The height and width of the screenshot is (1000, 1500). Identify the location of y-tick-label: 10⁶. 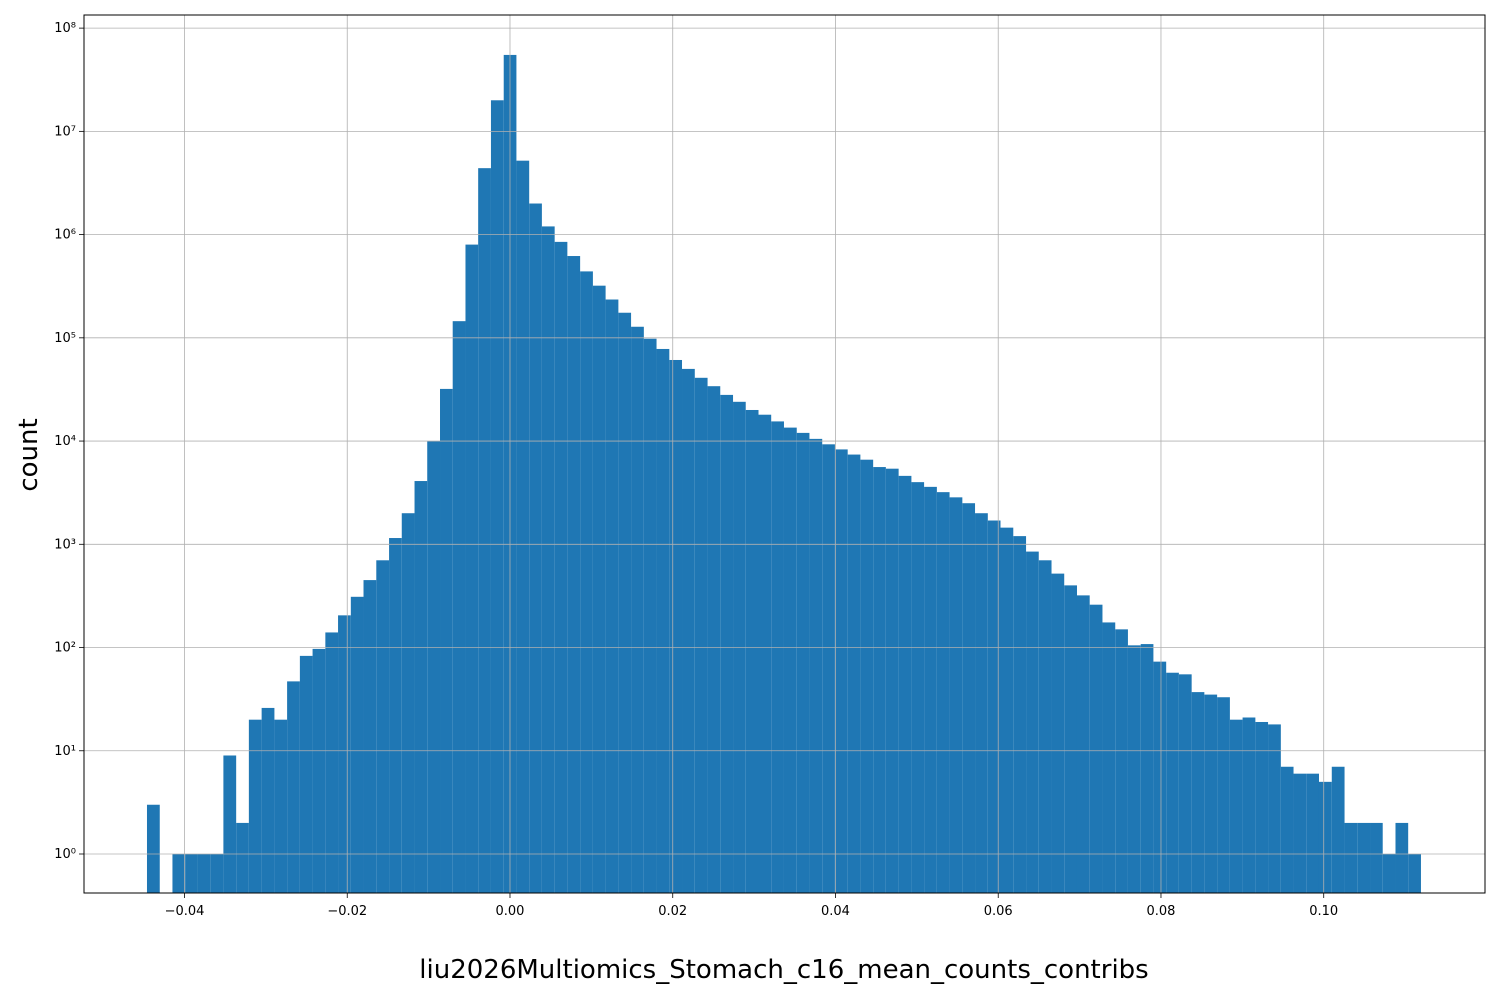
(65, 235).